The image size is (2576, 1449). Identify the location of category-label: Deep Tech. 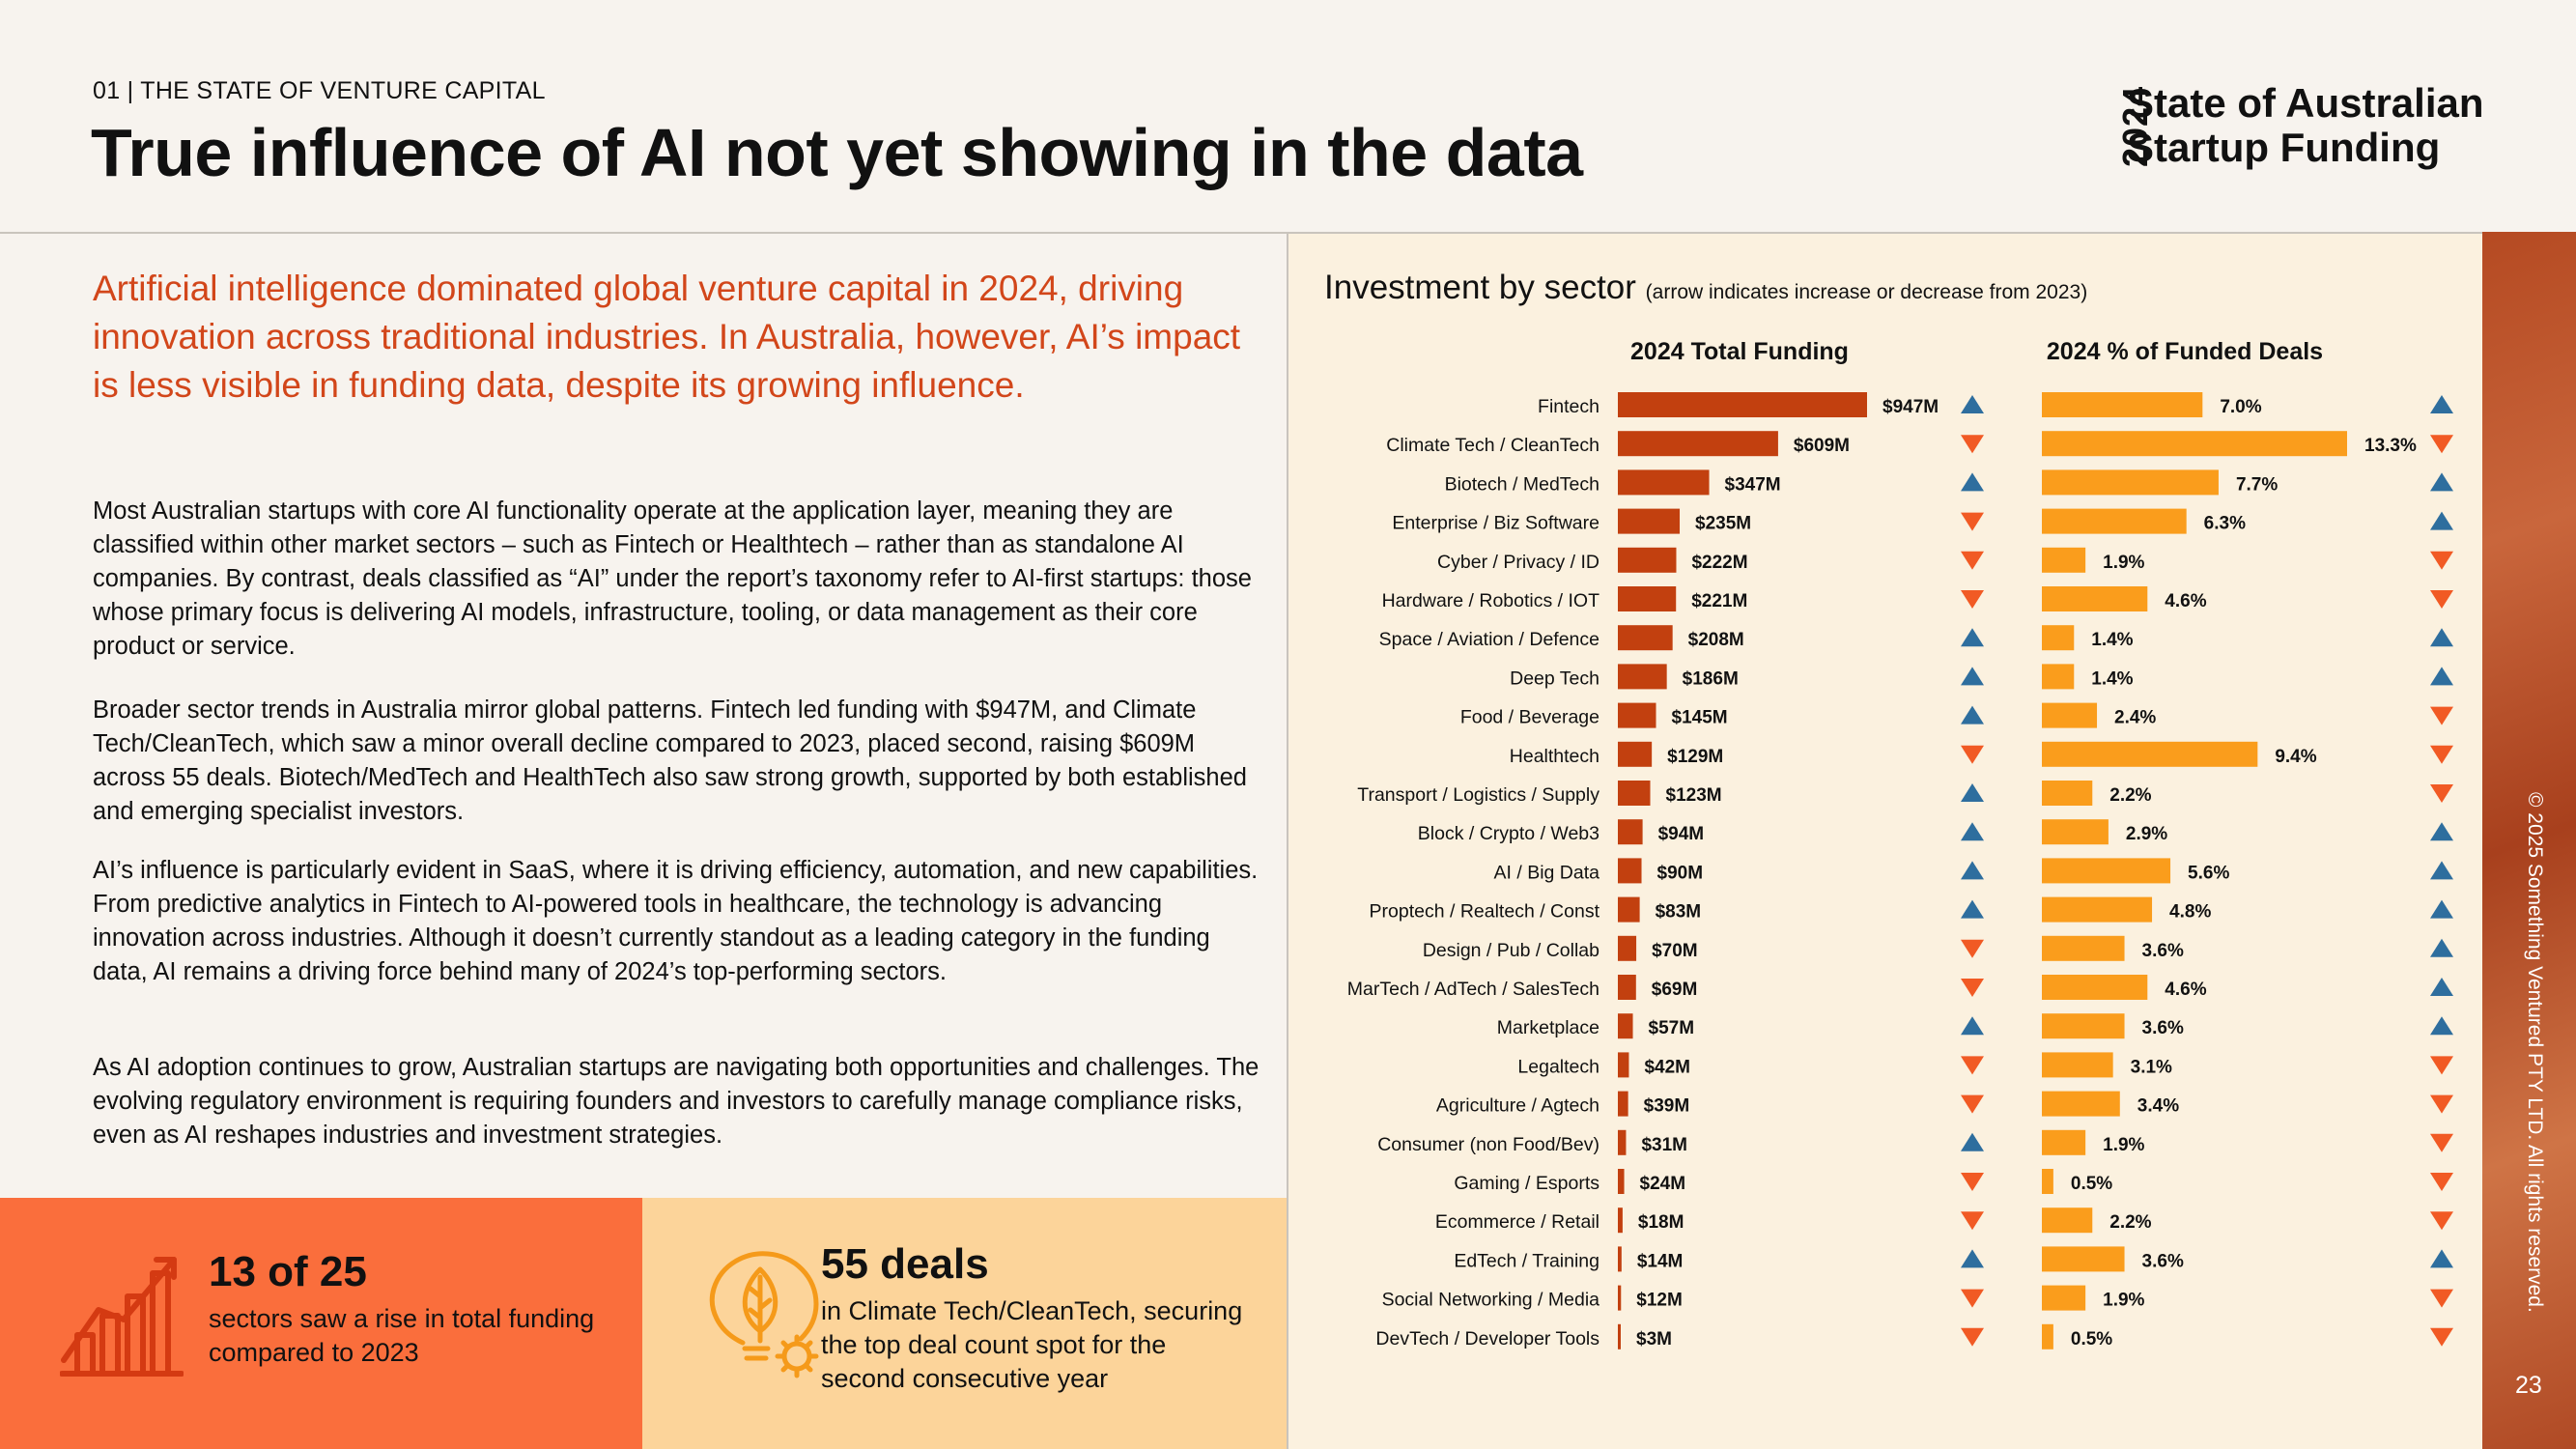
(1554, 678).